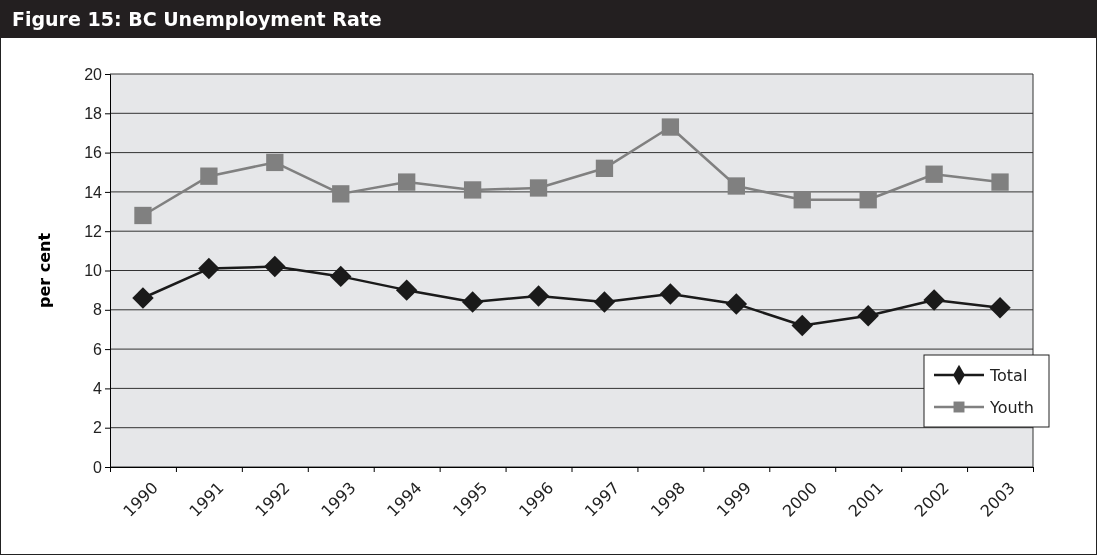 The height and width of the screenshot is (555, 1097). I want to click on y-tick-label: 20, so click(93, 74).